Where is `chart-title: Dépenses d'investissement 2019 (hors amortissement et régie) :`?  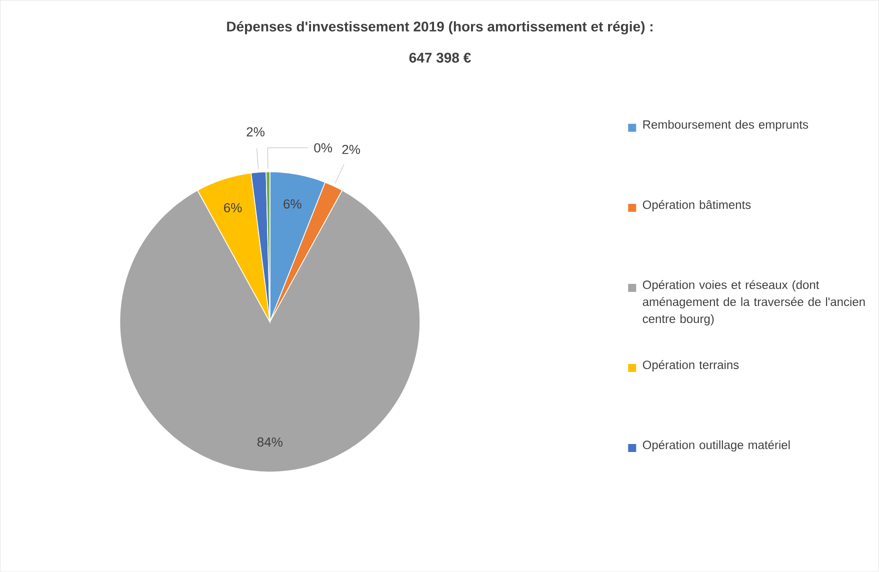
chart-title: Dépenses d'investissement 2019 (hors amortissement et régie) : is located at coordinates (439, 27).